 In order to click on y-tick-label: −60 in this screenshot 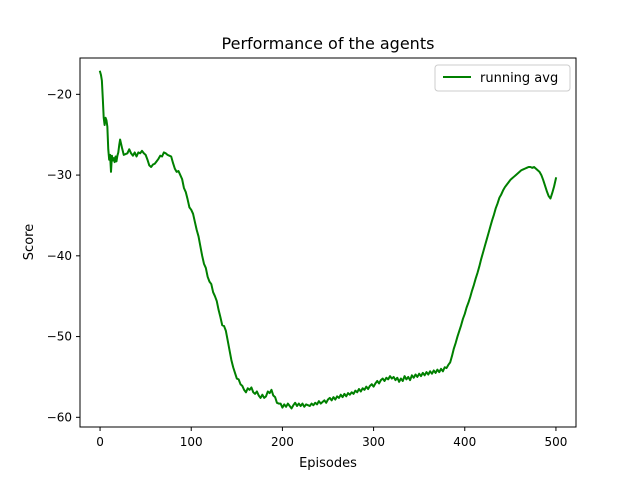, I will do `click(59, 417)`.